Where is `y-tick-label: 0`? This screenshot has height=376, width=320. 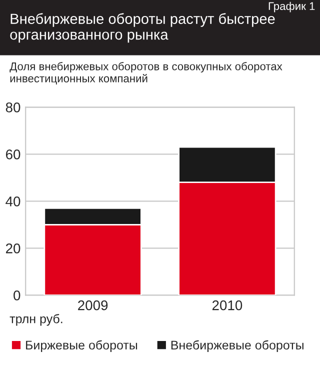 y-tick-label: 0 is located at coordinates (17, 295).